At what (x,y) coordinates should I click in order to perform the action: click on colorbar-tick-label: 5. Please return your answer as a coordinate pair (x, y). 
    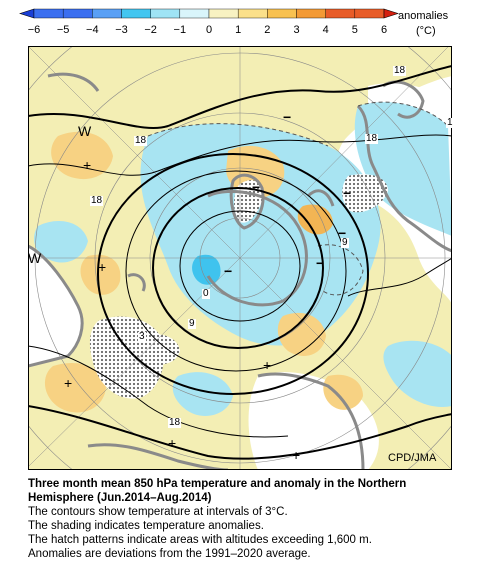
    Looking at the image, I should click on (354, 30).